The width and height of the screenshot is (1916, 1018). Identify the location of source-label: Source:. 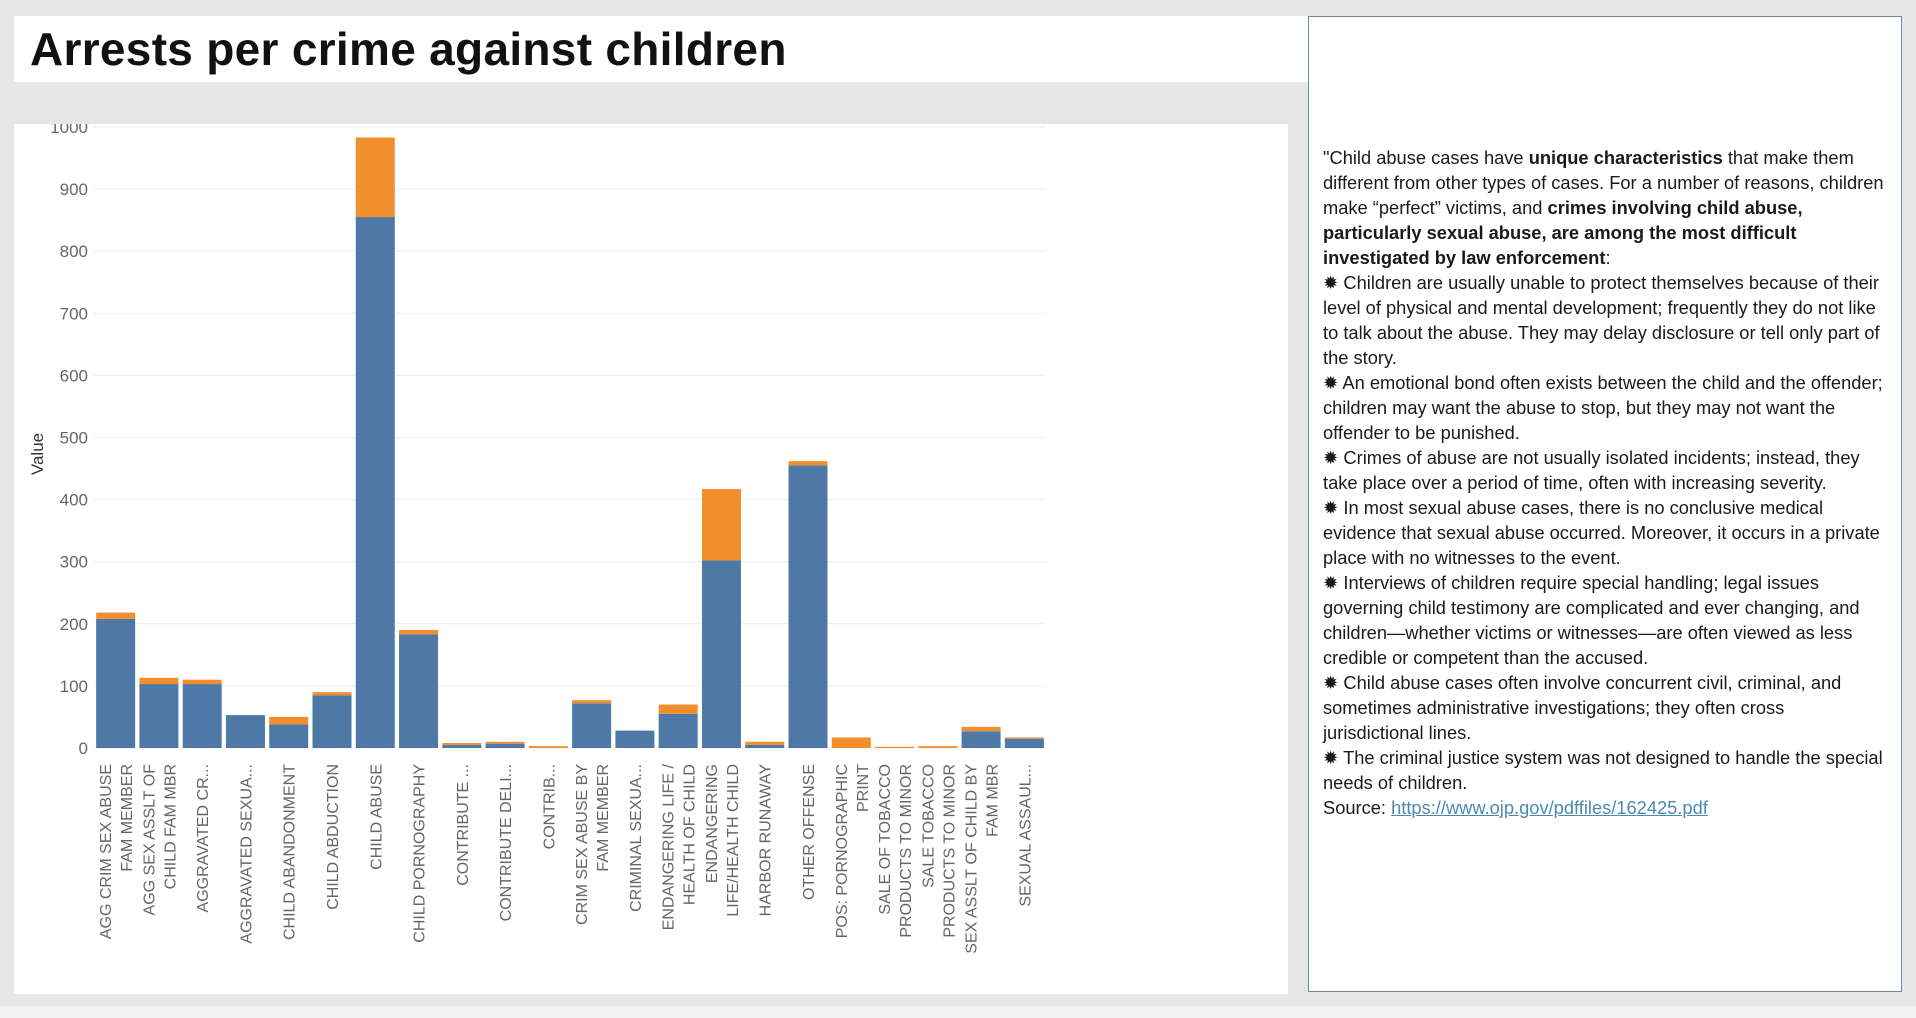
(1357, 807).